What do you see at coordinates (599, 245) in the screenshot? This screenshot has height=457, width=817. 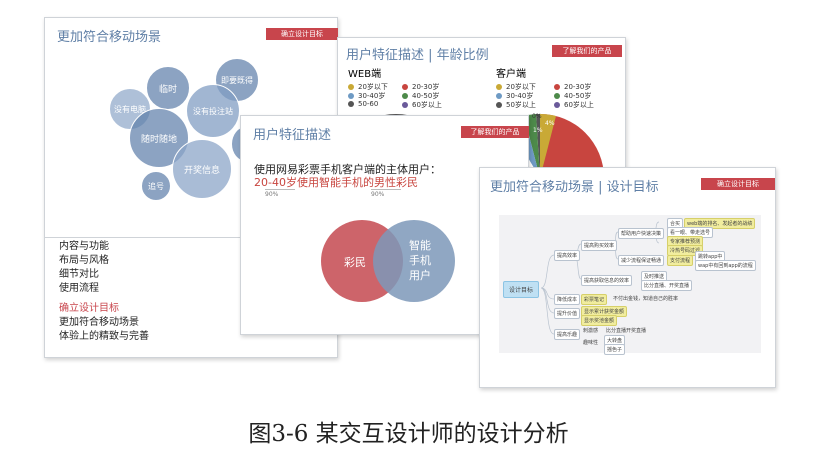 I see `sub-node: 提高购买效率` at bounding box center [599, 245].